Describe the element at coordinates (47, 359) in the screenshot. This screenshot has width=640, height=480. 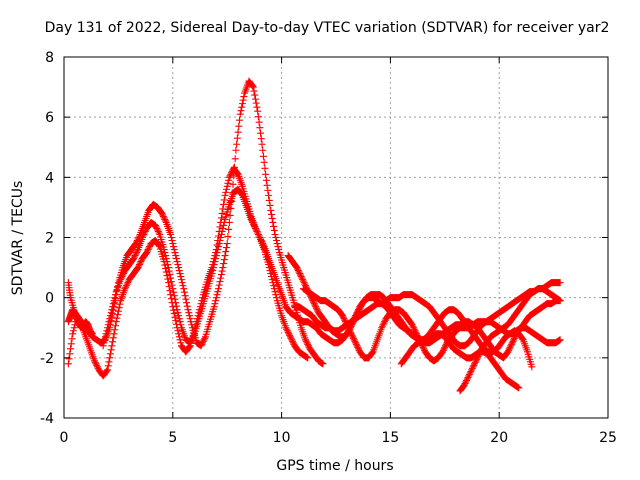
I see `y-tick-label: -2` at that location.